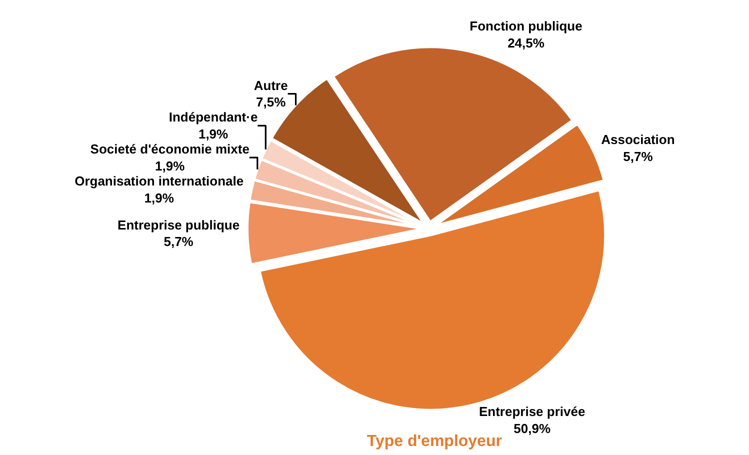  I want to click on slice-label: Societé d'économie mixte, so click(170, 149).